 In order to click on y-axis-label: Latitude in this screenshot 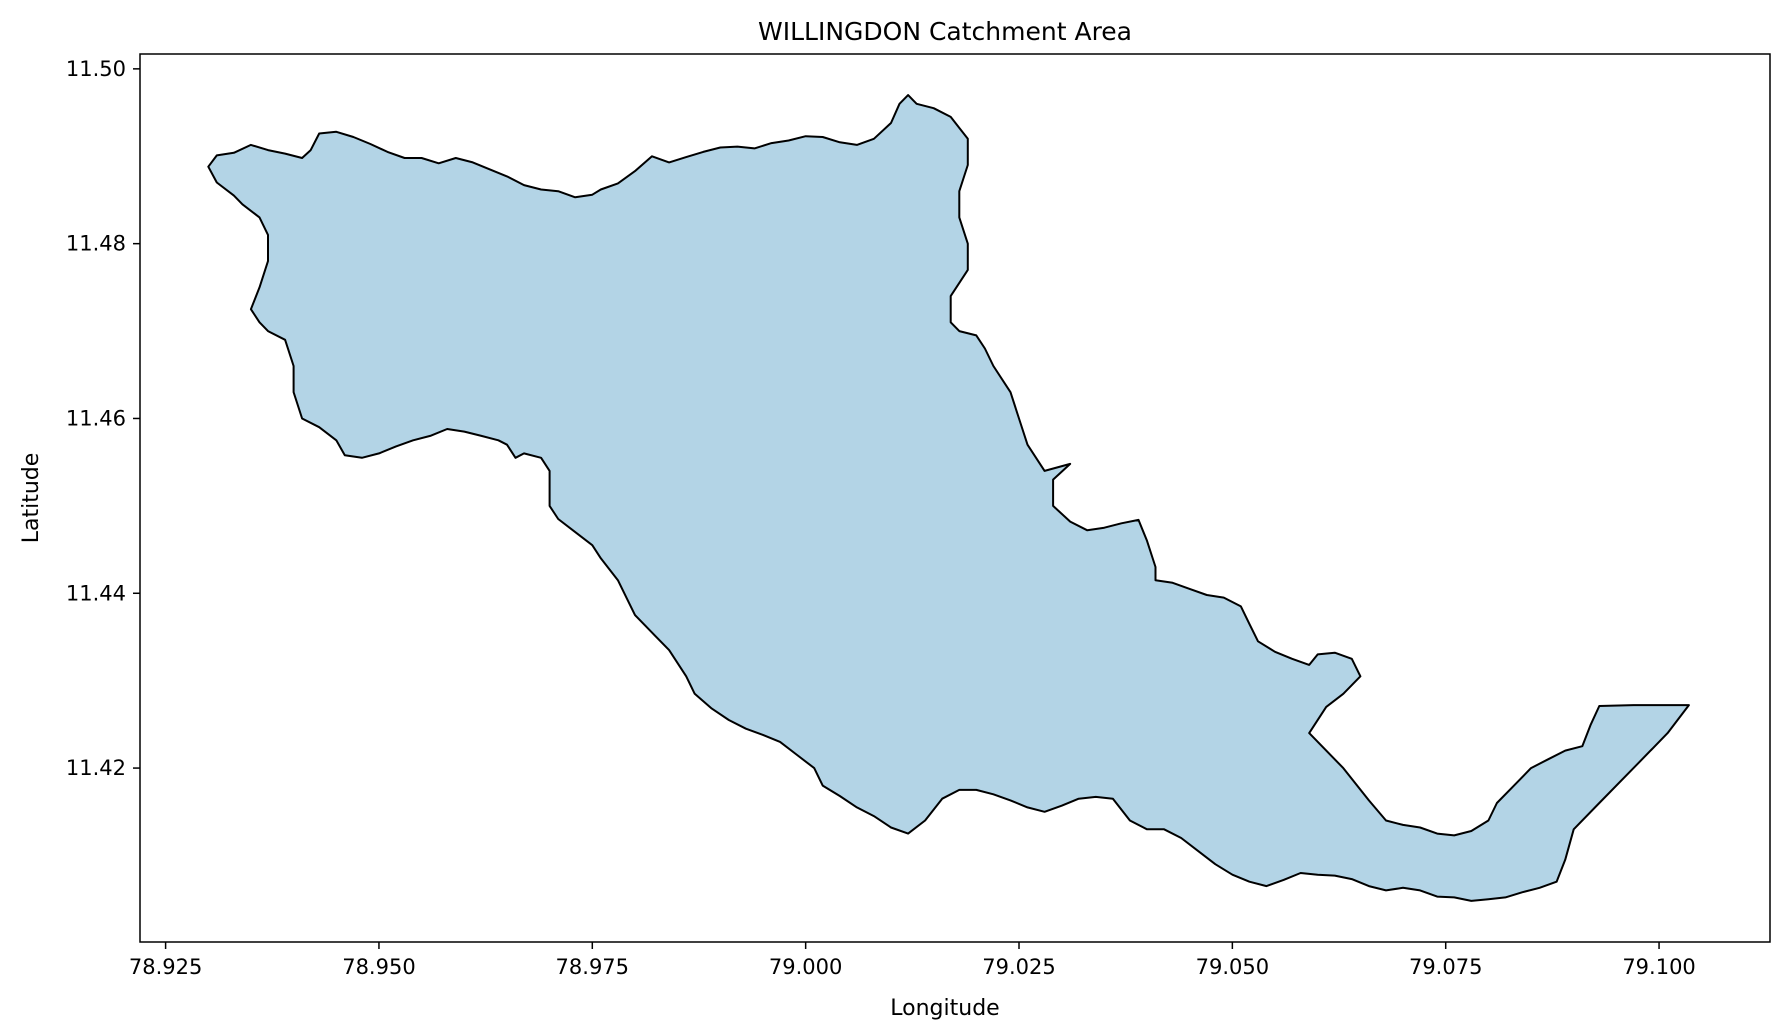, I will do `click(31, 498)`.